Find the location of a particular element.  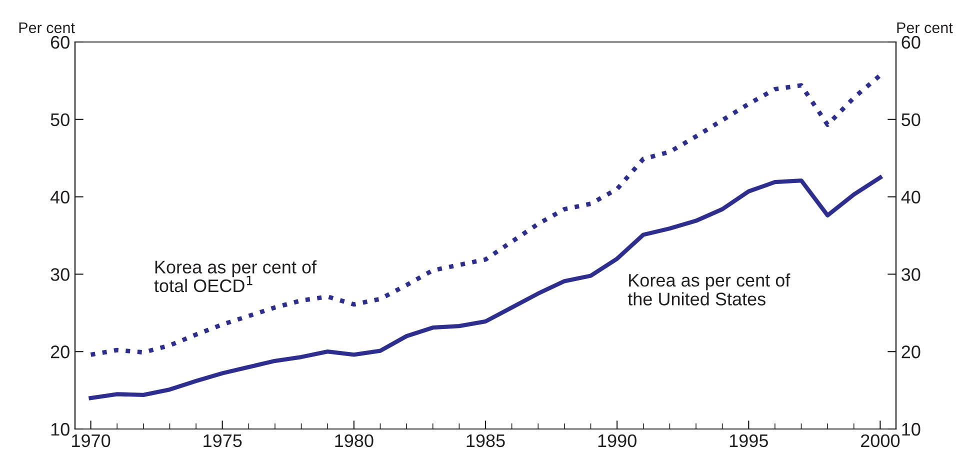

y-axis-title: Per cent is located at coordinates (47, 28).